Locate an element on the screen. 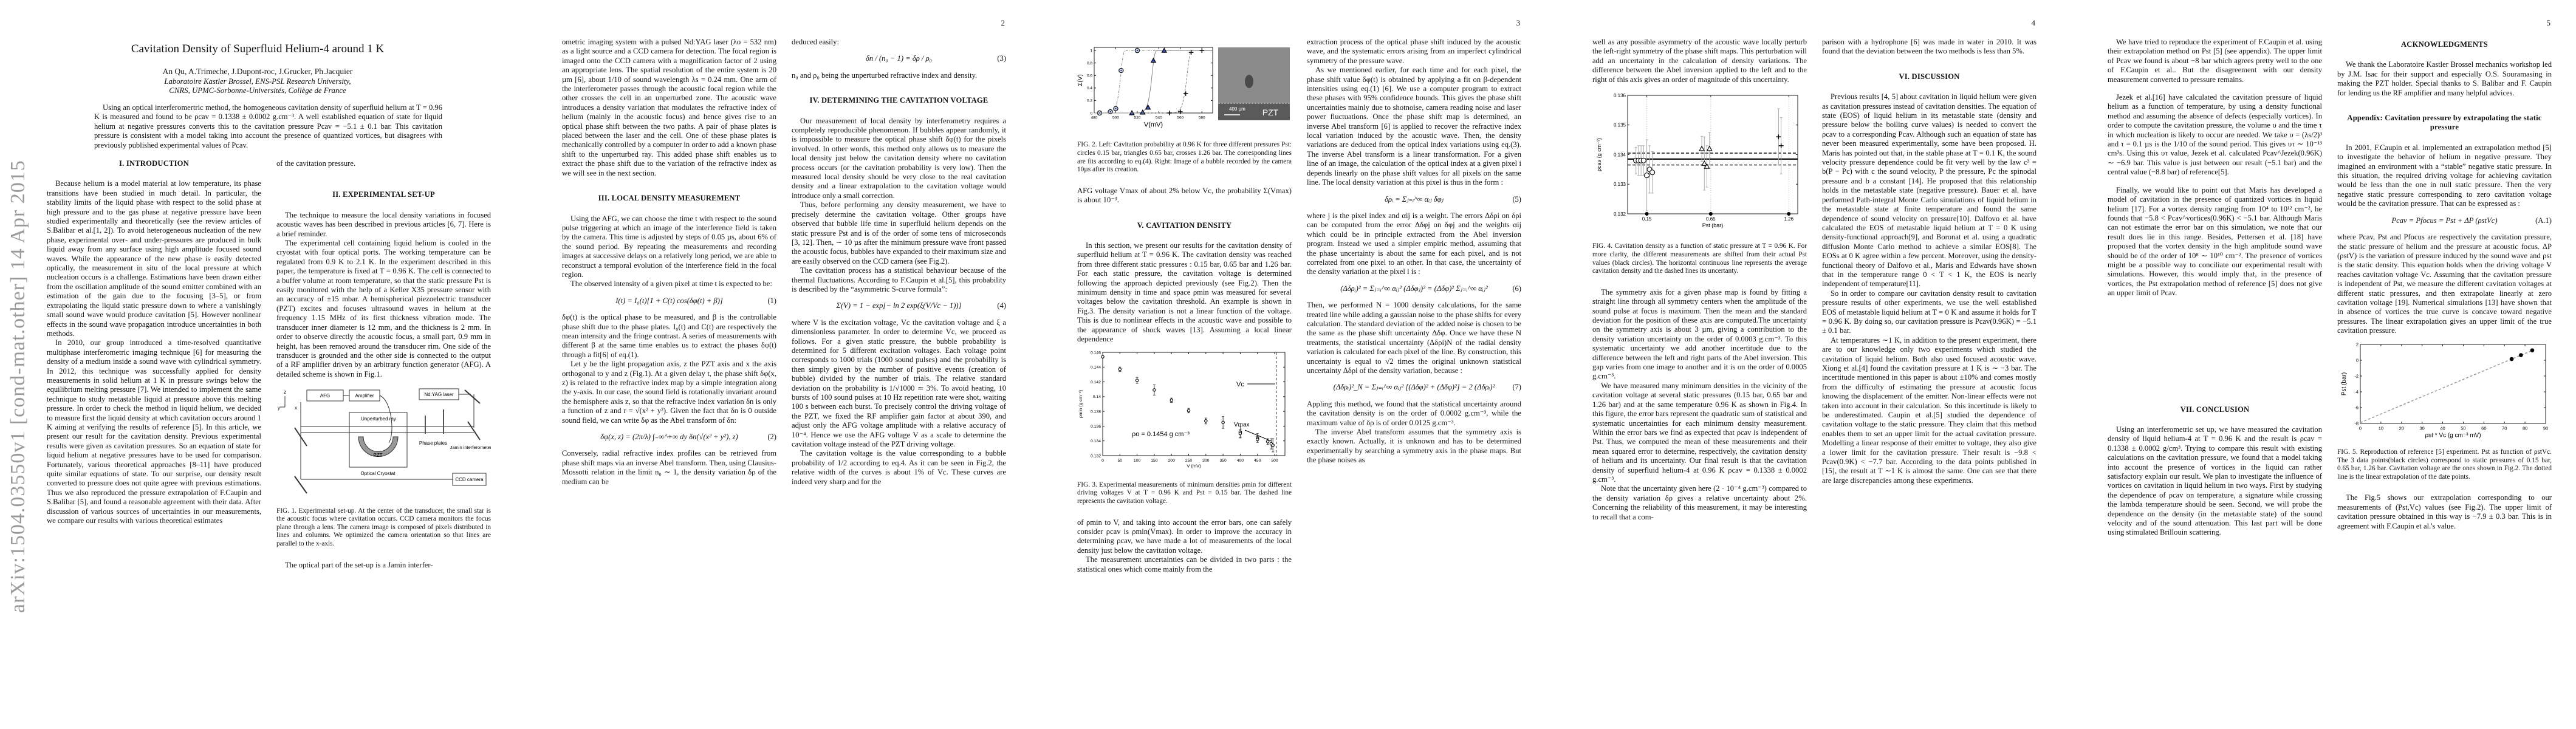  amplifier-box-label: Amplifier is located at coordinates (365, 396).